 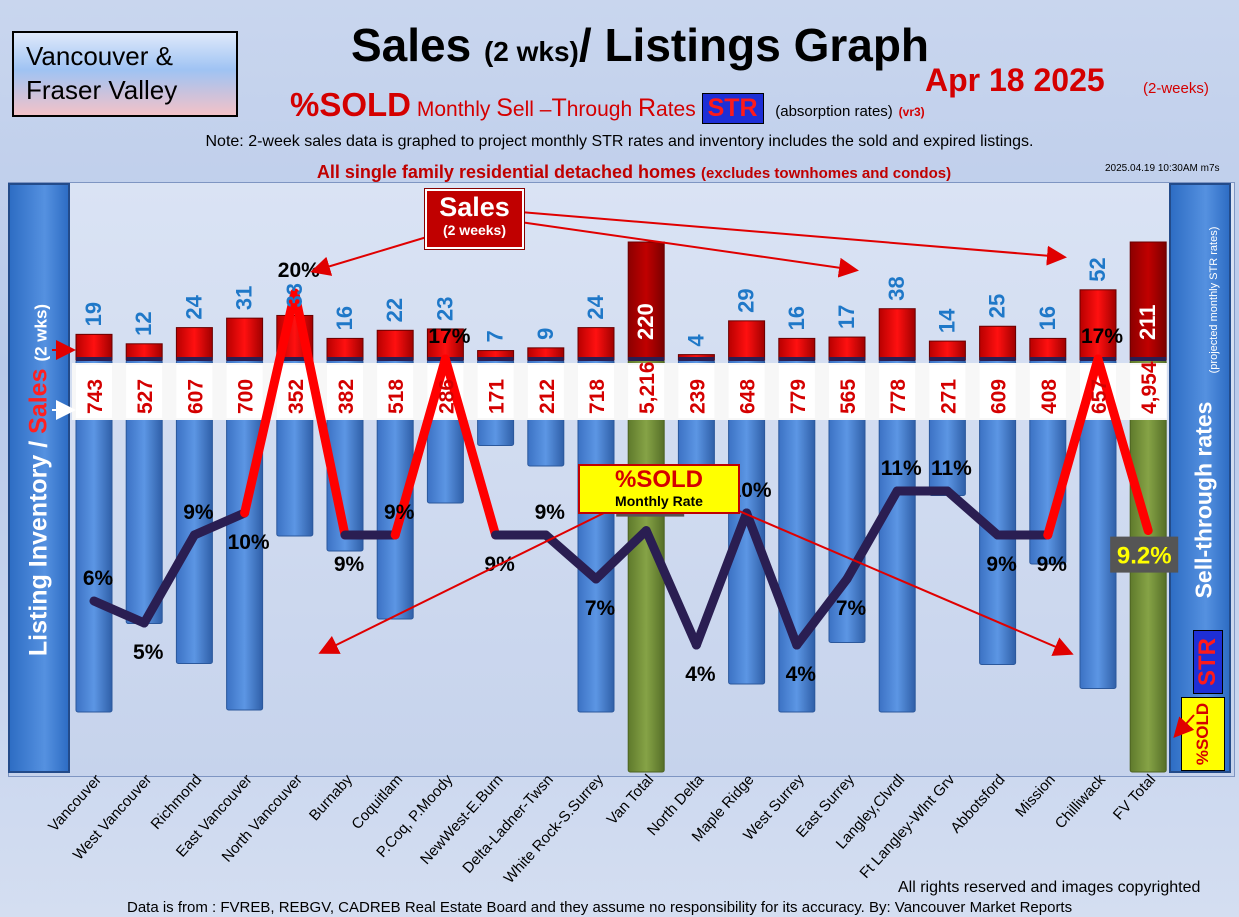 What do you see at coordinates (911, 112) in the screenshot?
I see `subtitle-version: (vr3)` at bounding box center [911, 112].